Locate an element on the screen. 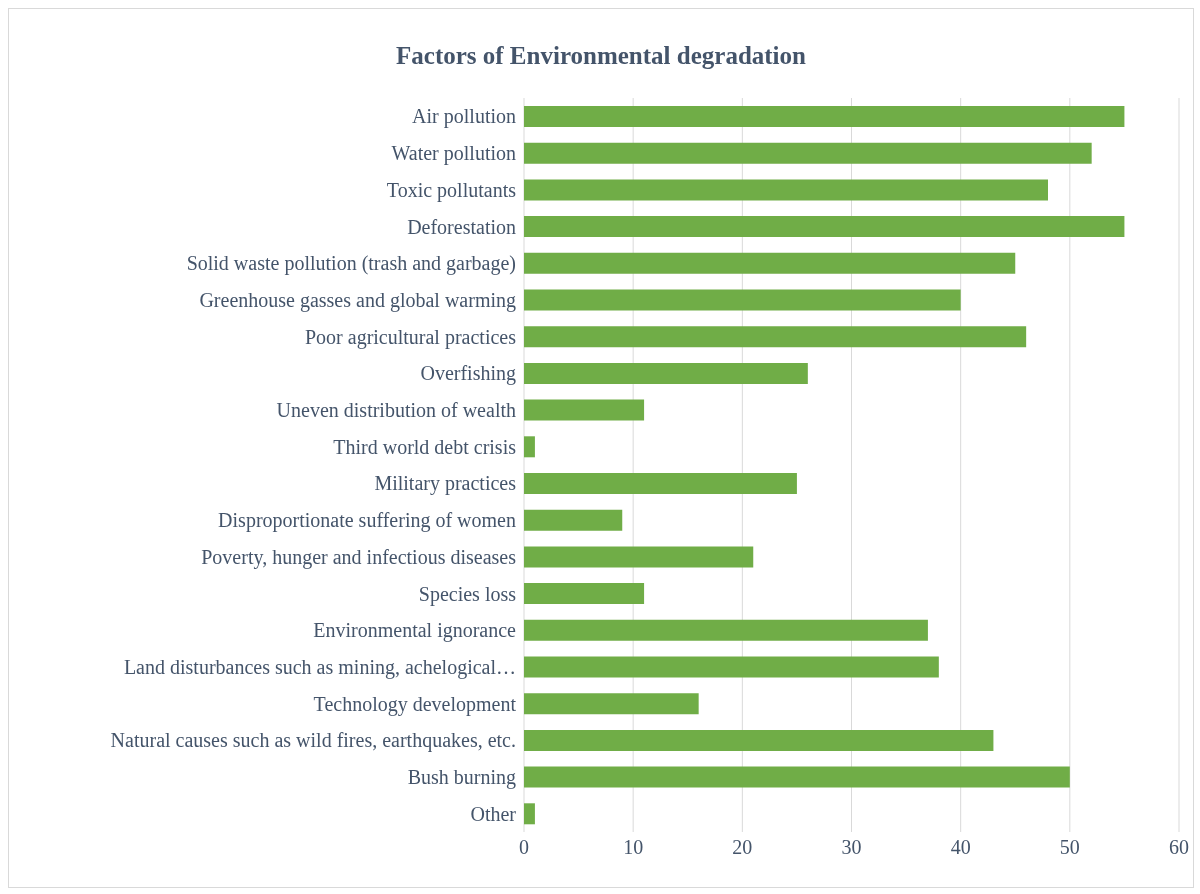 Image resolution: width=1200 pixels, height=894 pixels. y-tick-label: Species loss is located at coordinates (467, 594).